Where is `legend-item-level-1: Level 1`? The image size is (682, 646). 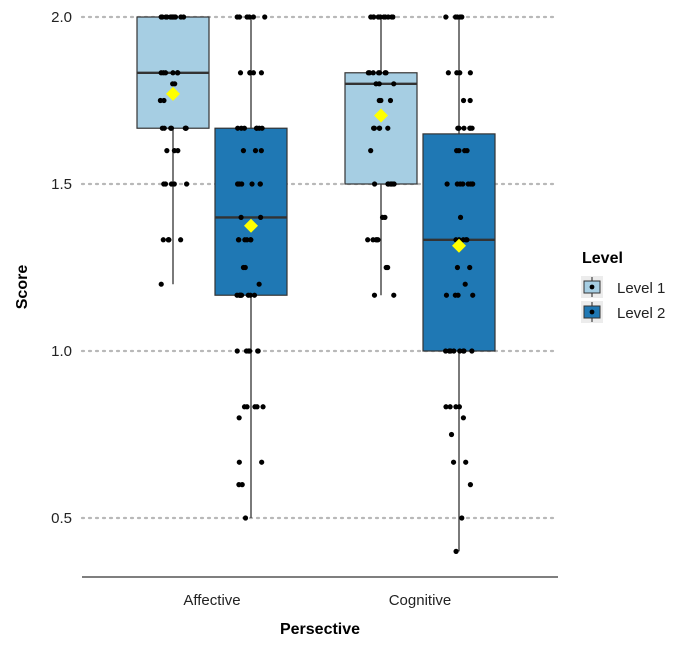
legend-item-level-1: Level 1 is located at coordinates (623, 287).